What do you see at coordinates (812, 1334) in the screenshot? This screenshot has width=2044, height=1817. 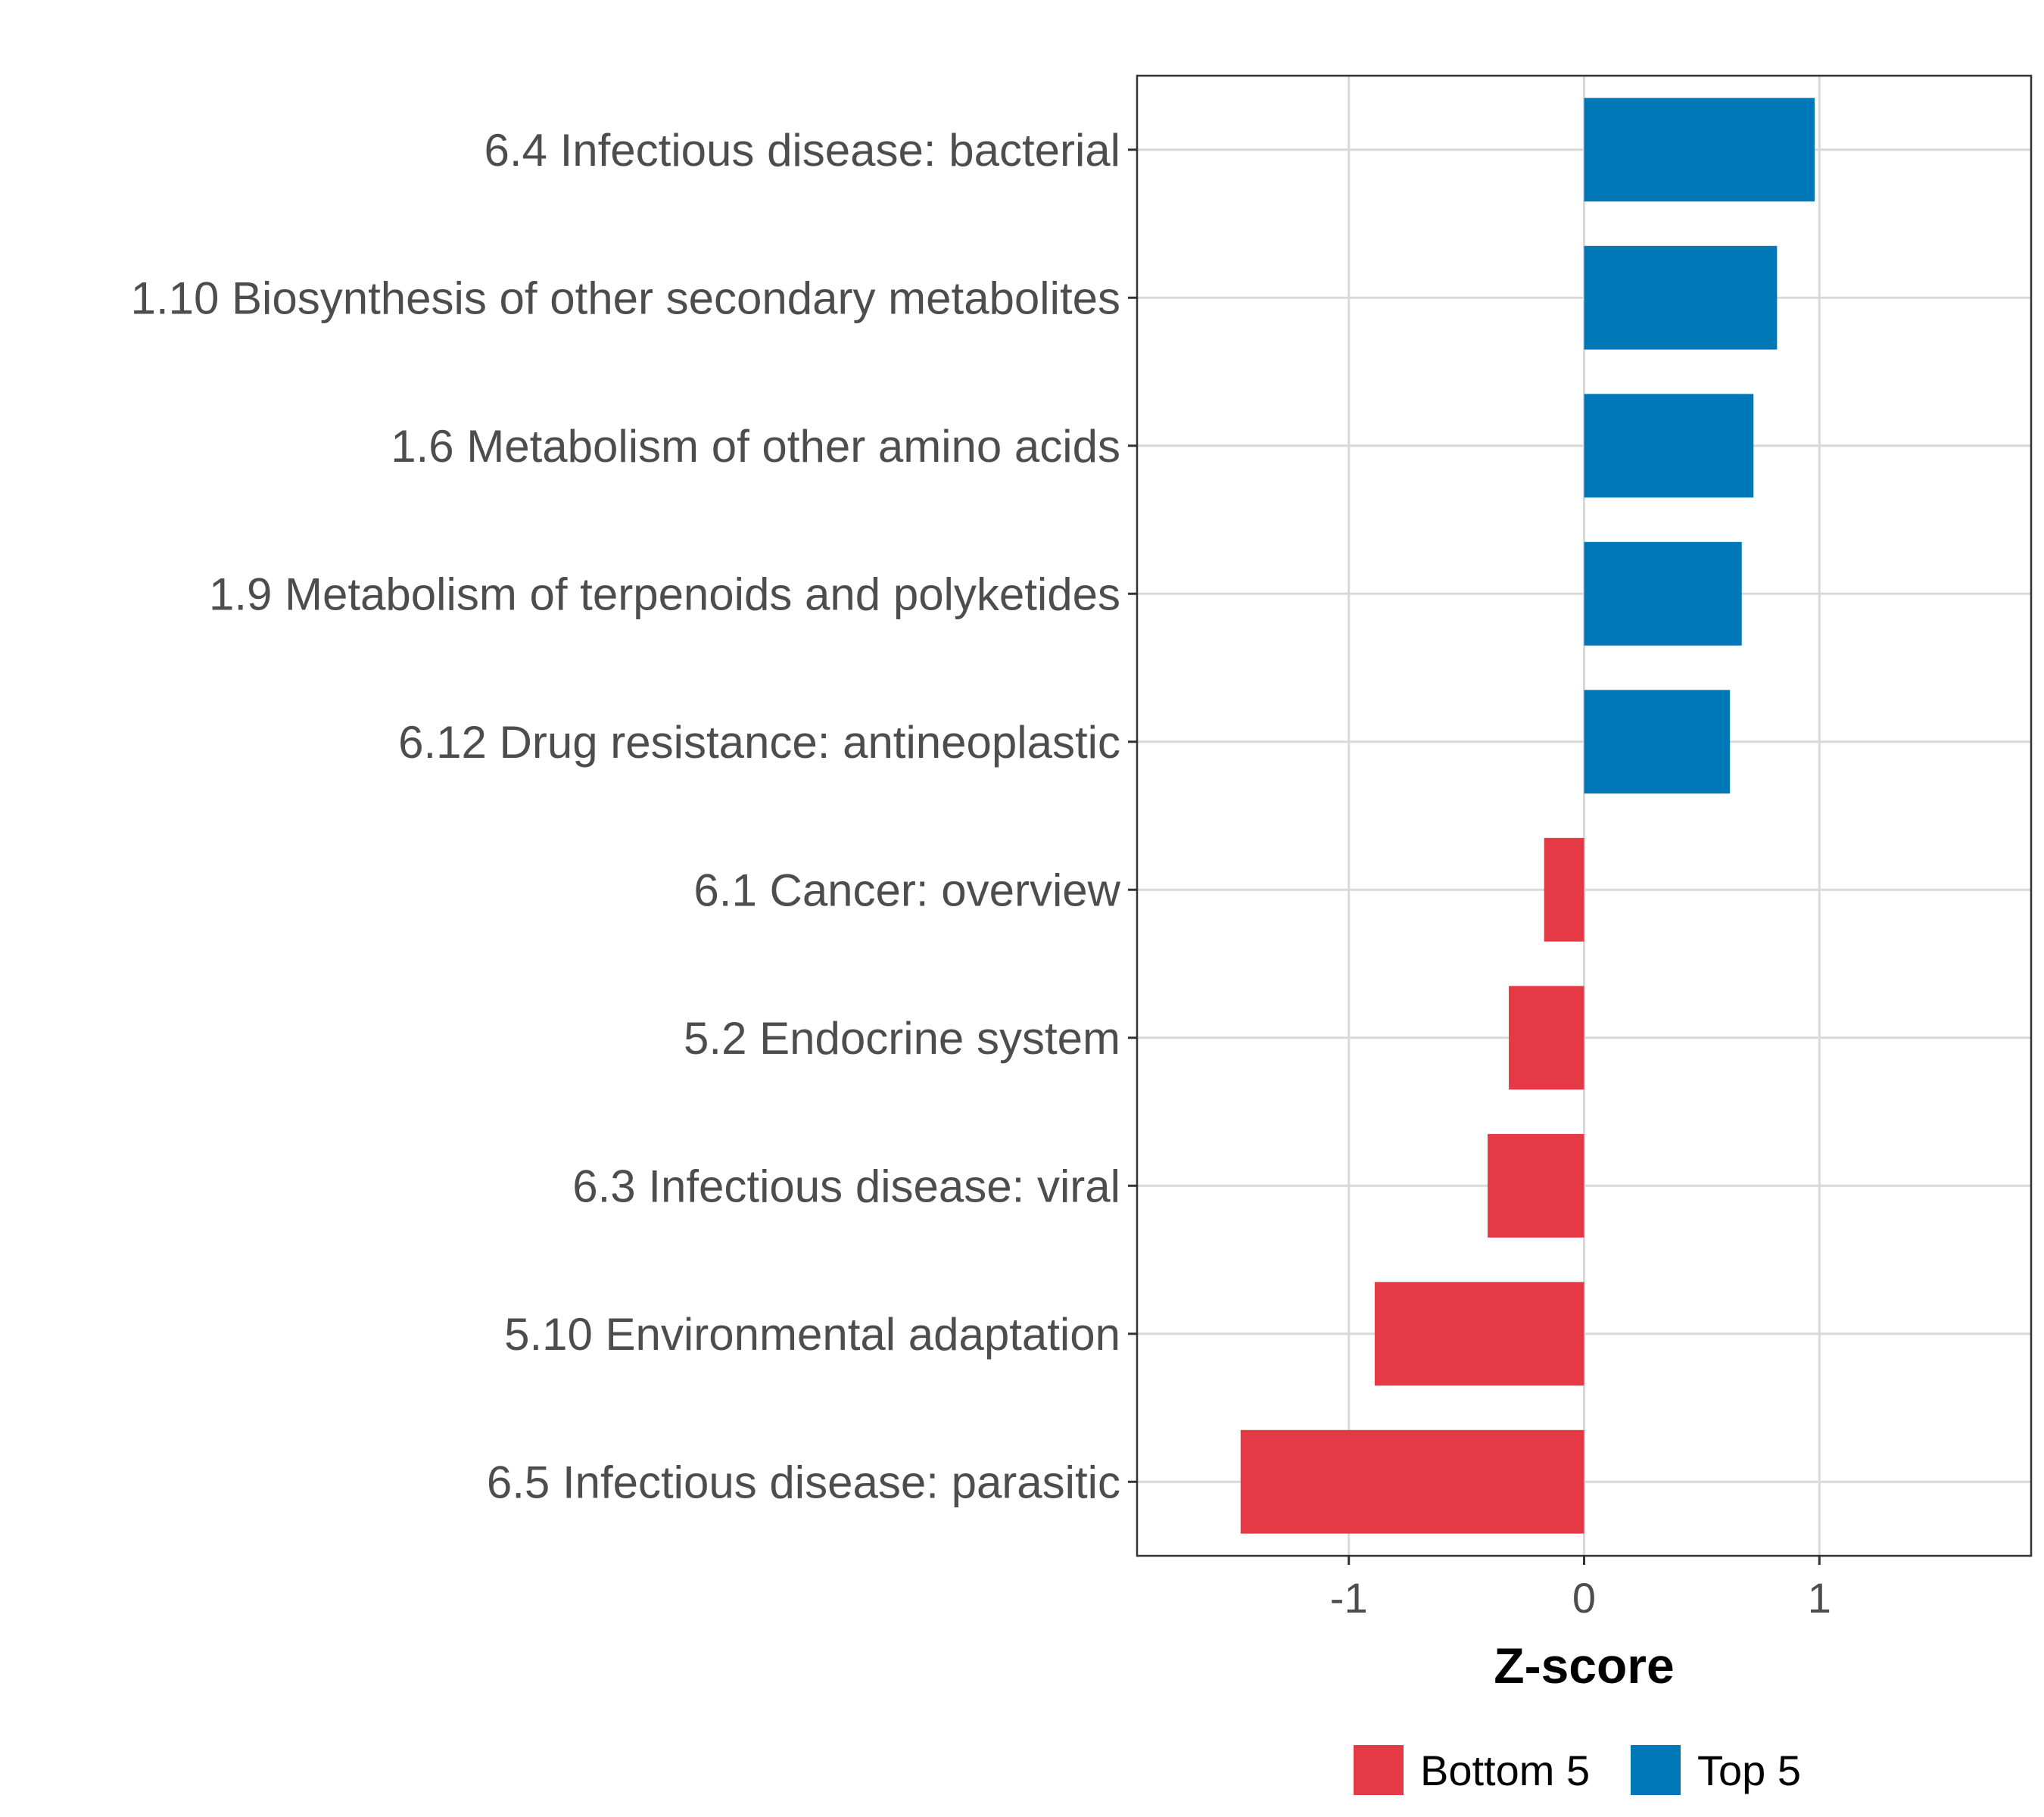 I see `category-label-9: 5.10 Environmental adaptation` at bounding box center [812, 1334].